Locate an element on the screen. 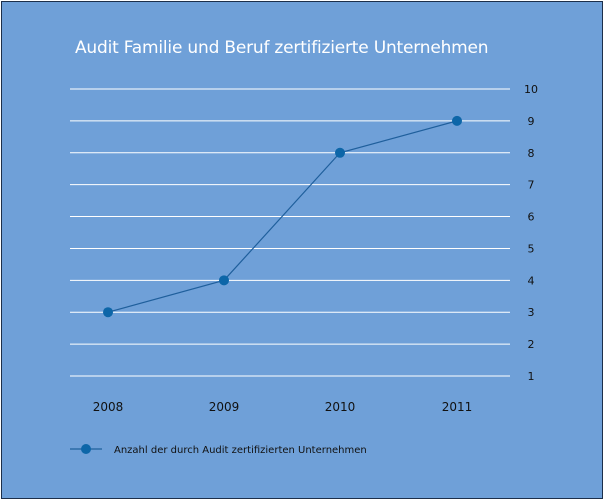  y-tick-label: 10 is located at coordinates (531, 89).